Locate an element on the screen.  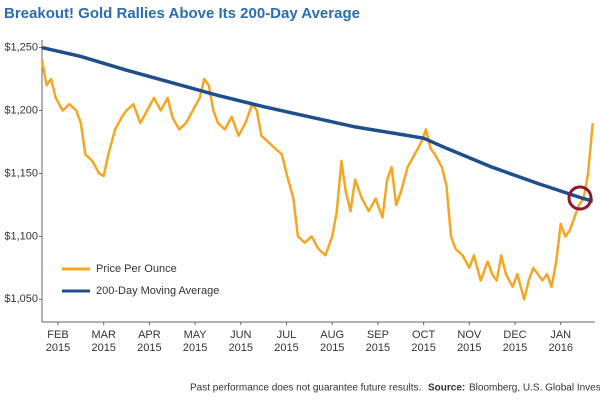
y-tick-label: $1,100 is located at coordinates (21, 236).